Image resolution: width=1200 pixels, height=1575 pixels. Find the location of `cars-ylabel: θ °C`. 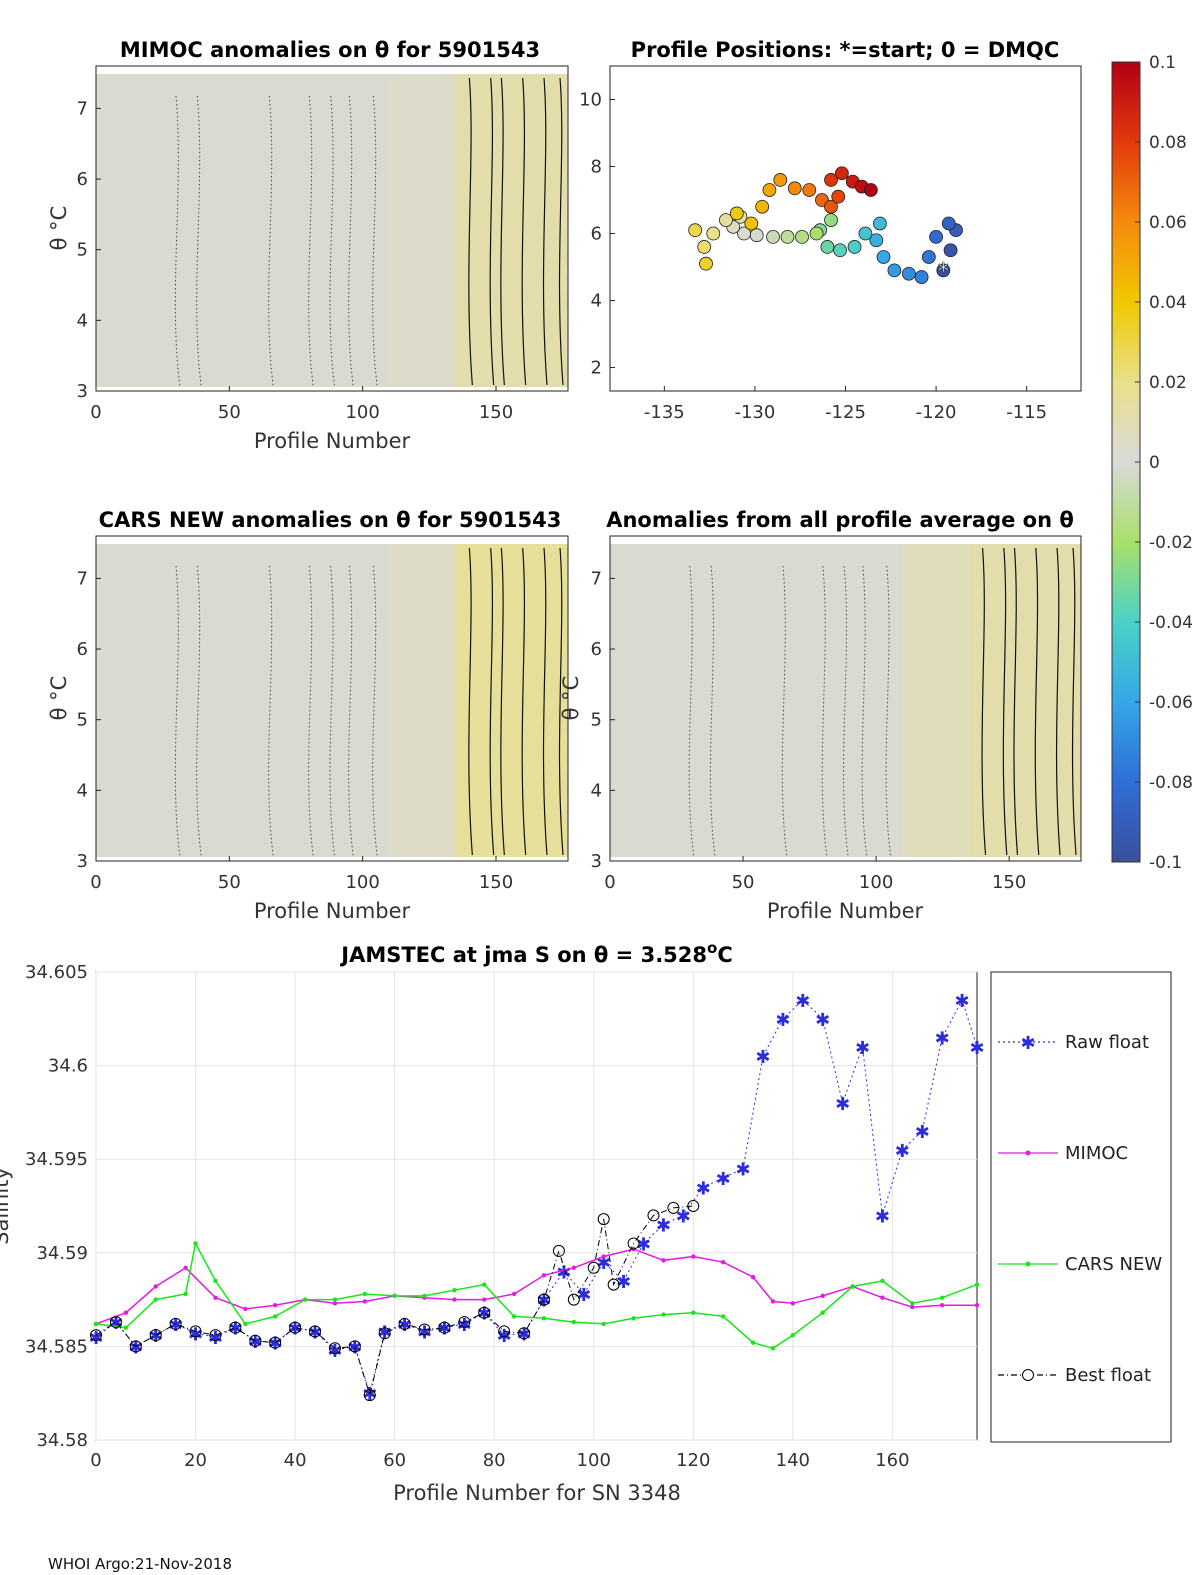

cars-ylabel: θ °C is located at coordinates (59, 698).